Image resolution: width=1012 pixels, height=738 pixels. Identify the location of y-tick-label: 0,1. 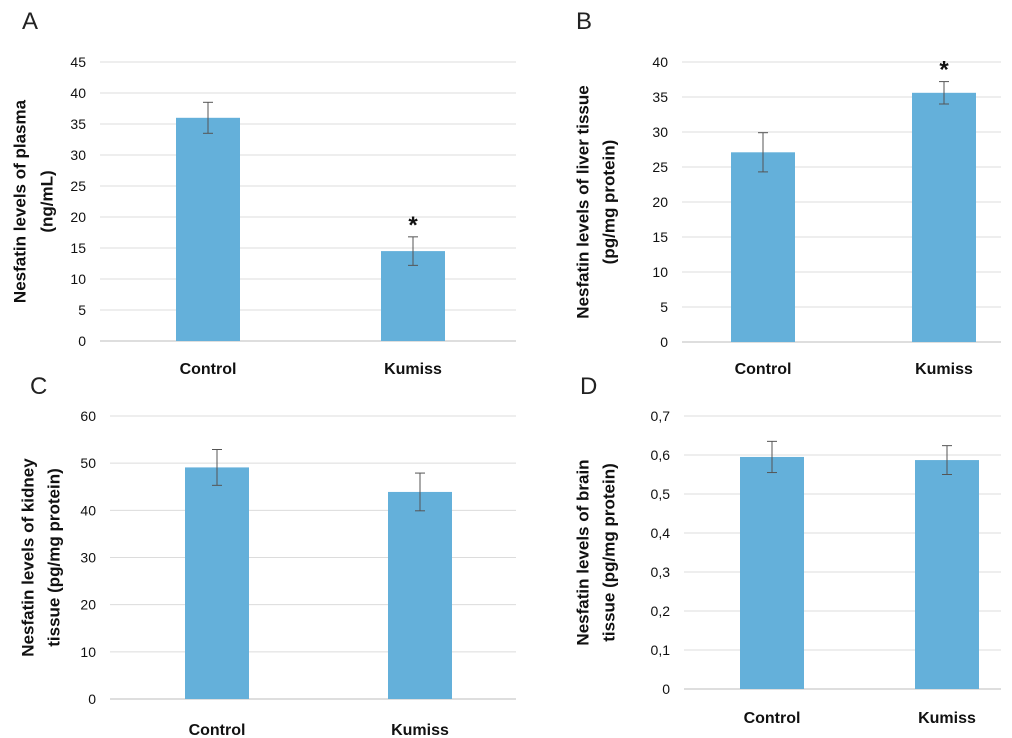
(661, 650).